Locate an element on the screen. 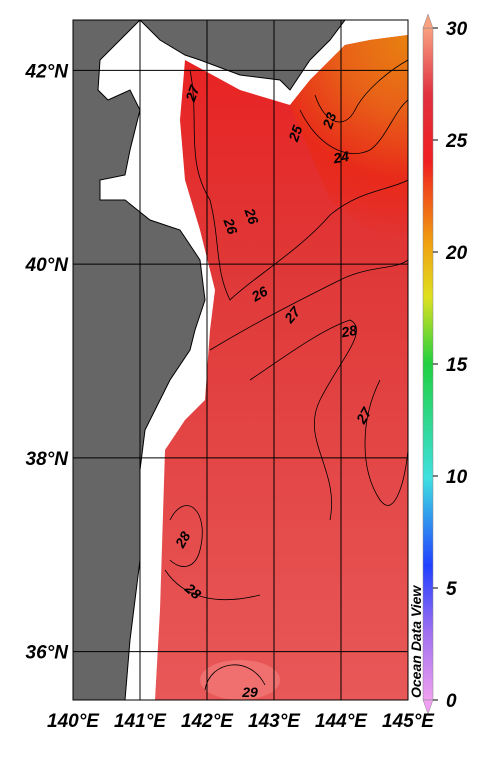 The image size is (480, 759). contour-label: 27 is located at coordinates (192, 93).